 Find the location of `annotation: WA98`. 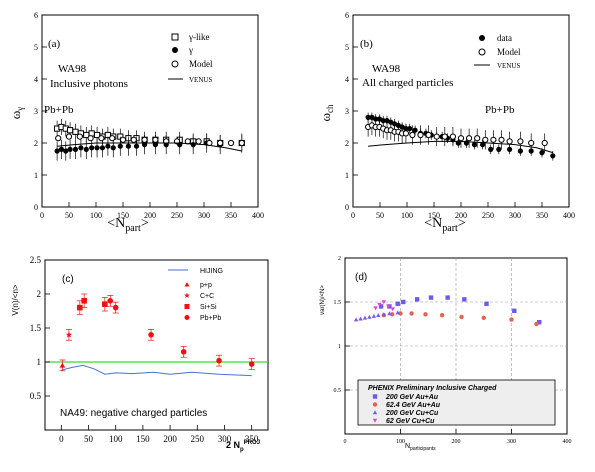

annotation: WA98 is located at coordinates (72, 69).